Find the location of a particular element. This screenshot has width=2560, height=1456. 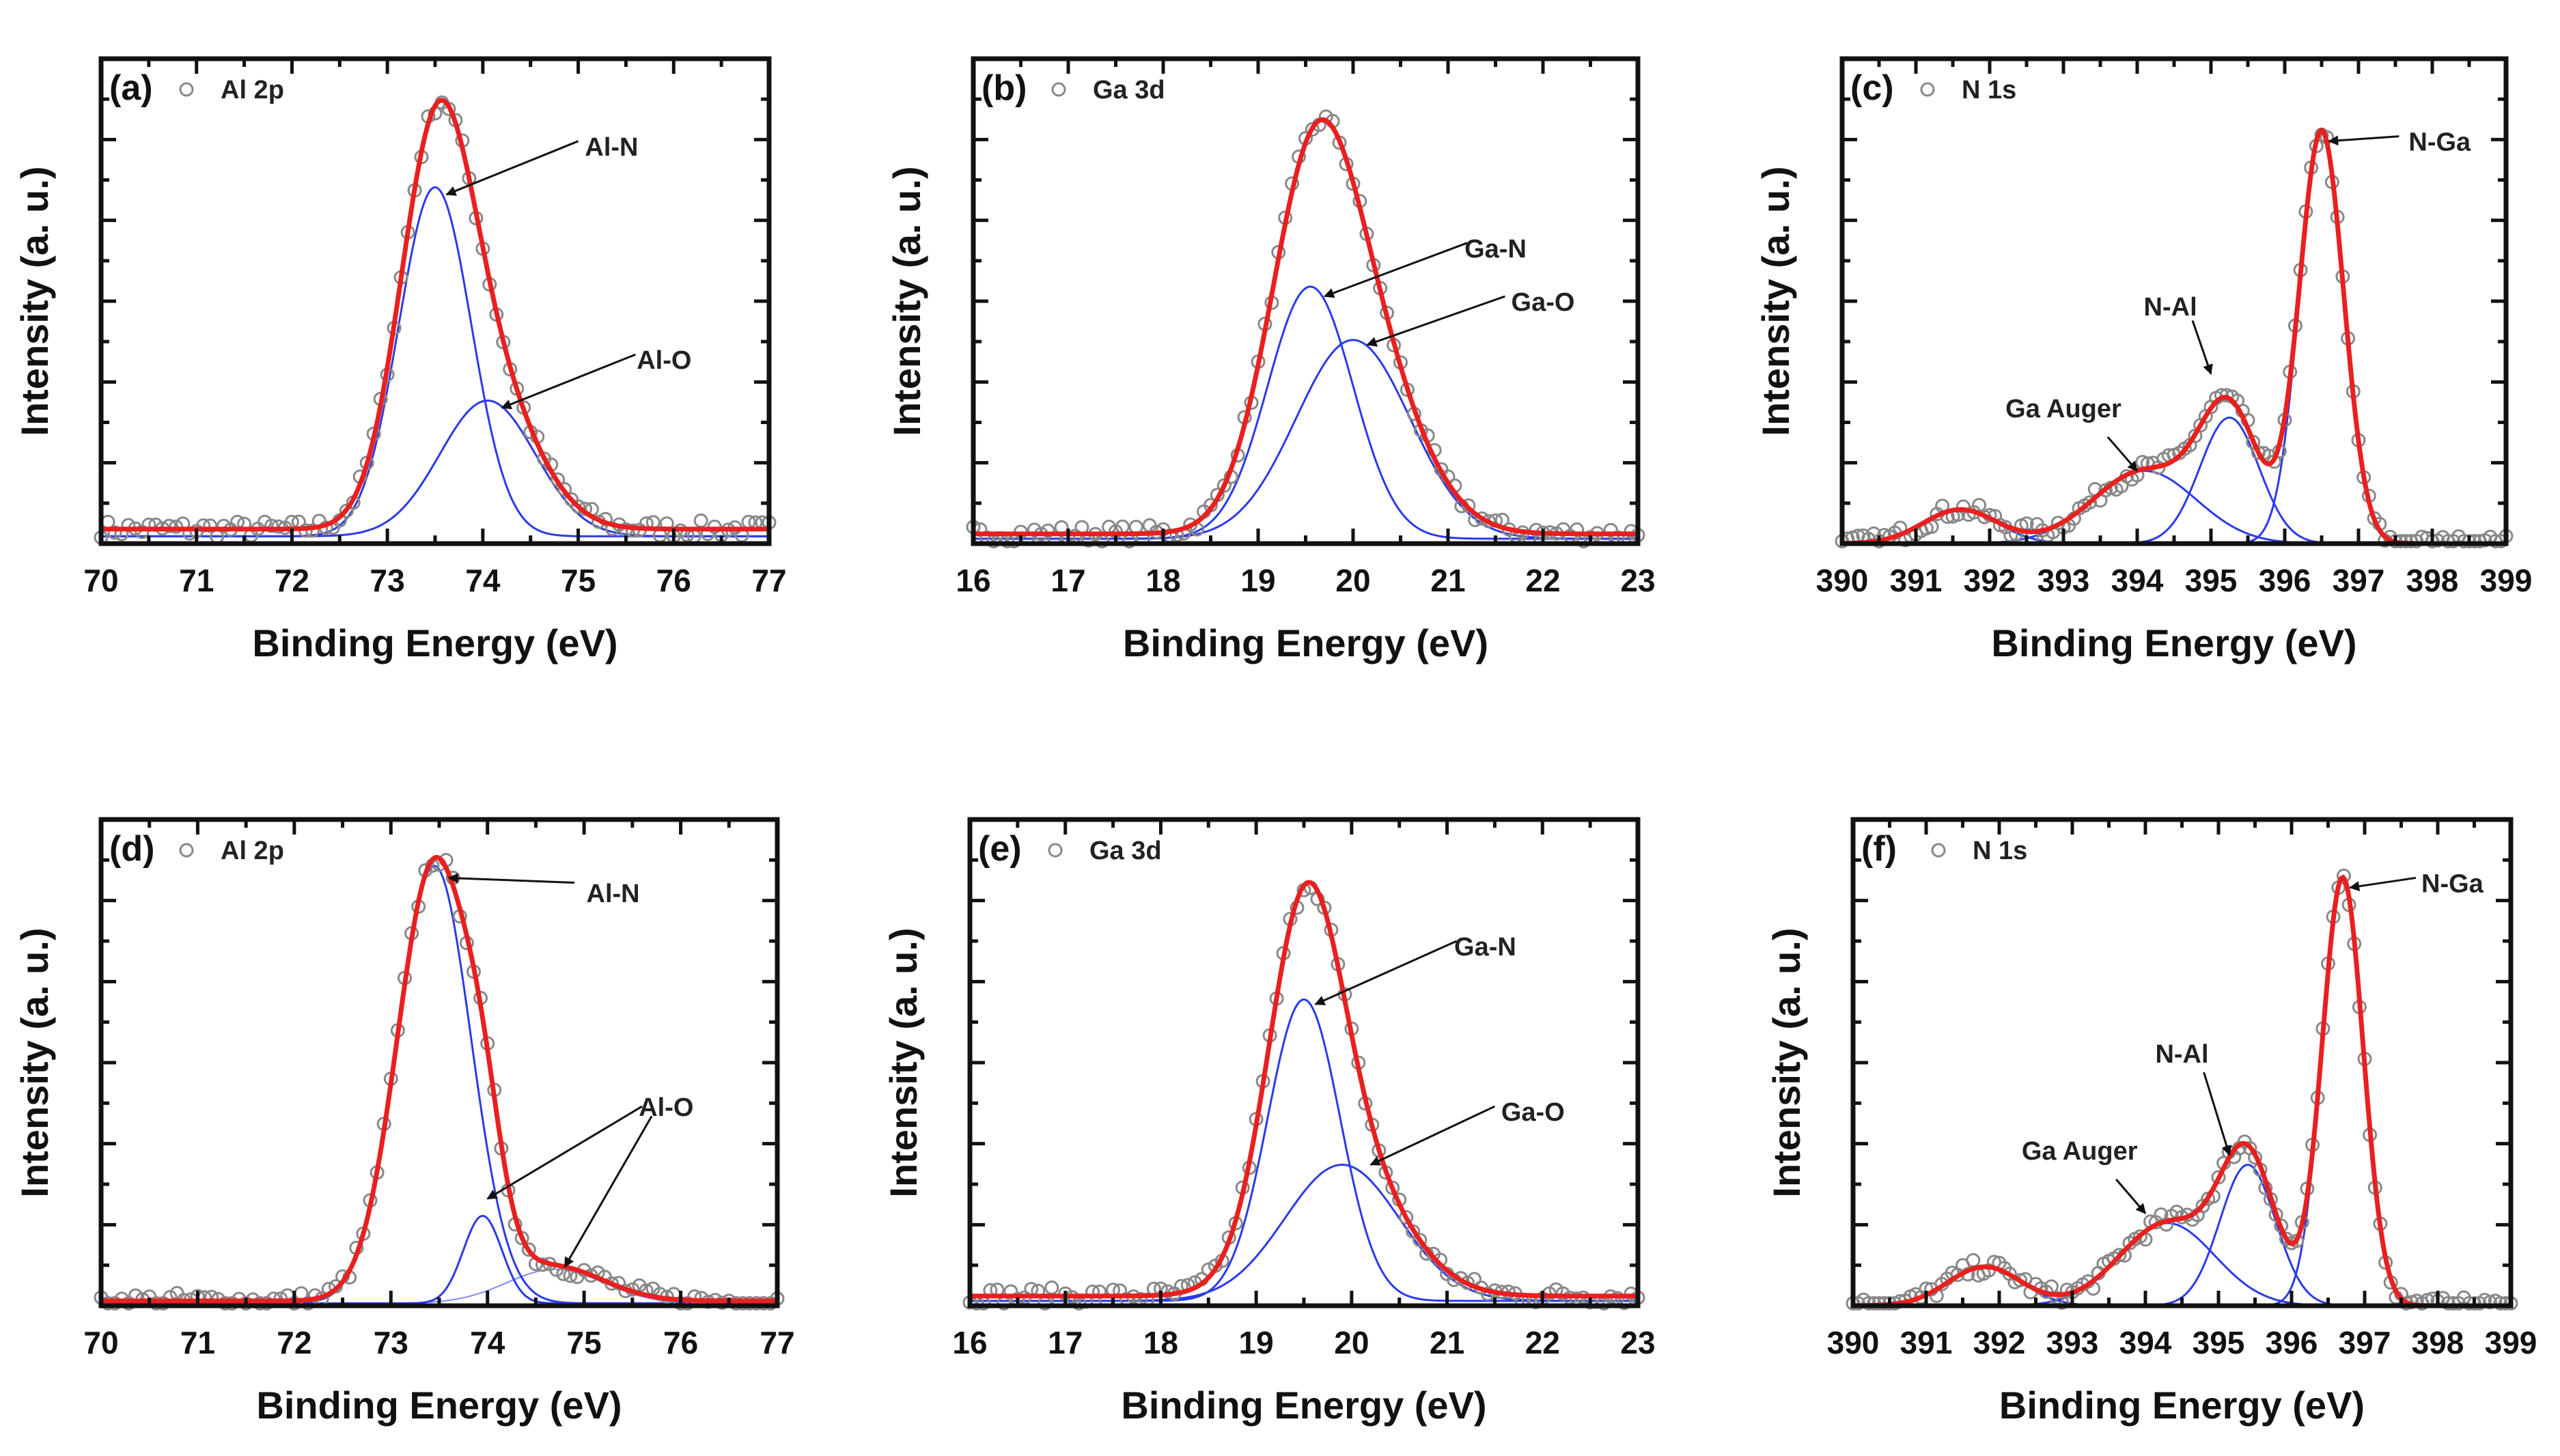

annotation-label: Ga Auger is located at coordinates (2063, 409).